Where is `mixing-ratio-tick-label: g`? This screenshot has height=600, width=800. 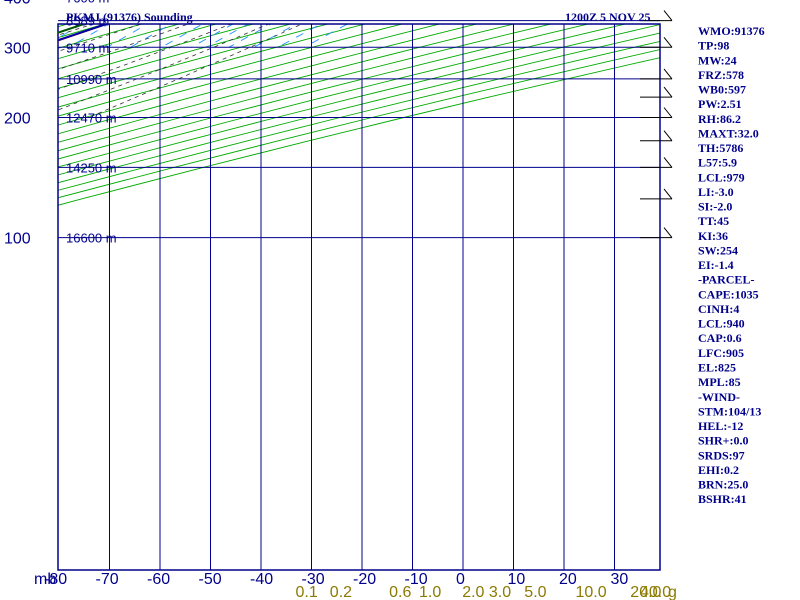
mixing-ratio-tick-label: g is located at coordinates (672, 592).